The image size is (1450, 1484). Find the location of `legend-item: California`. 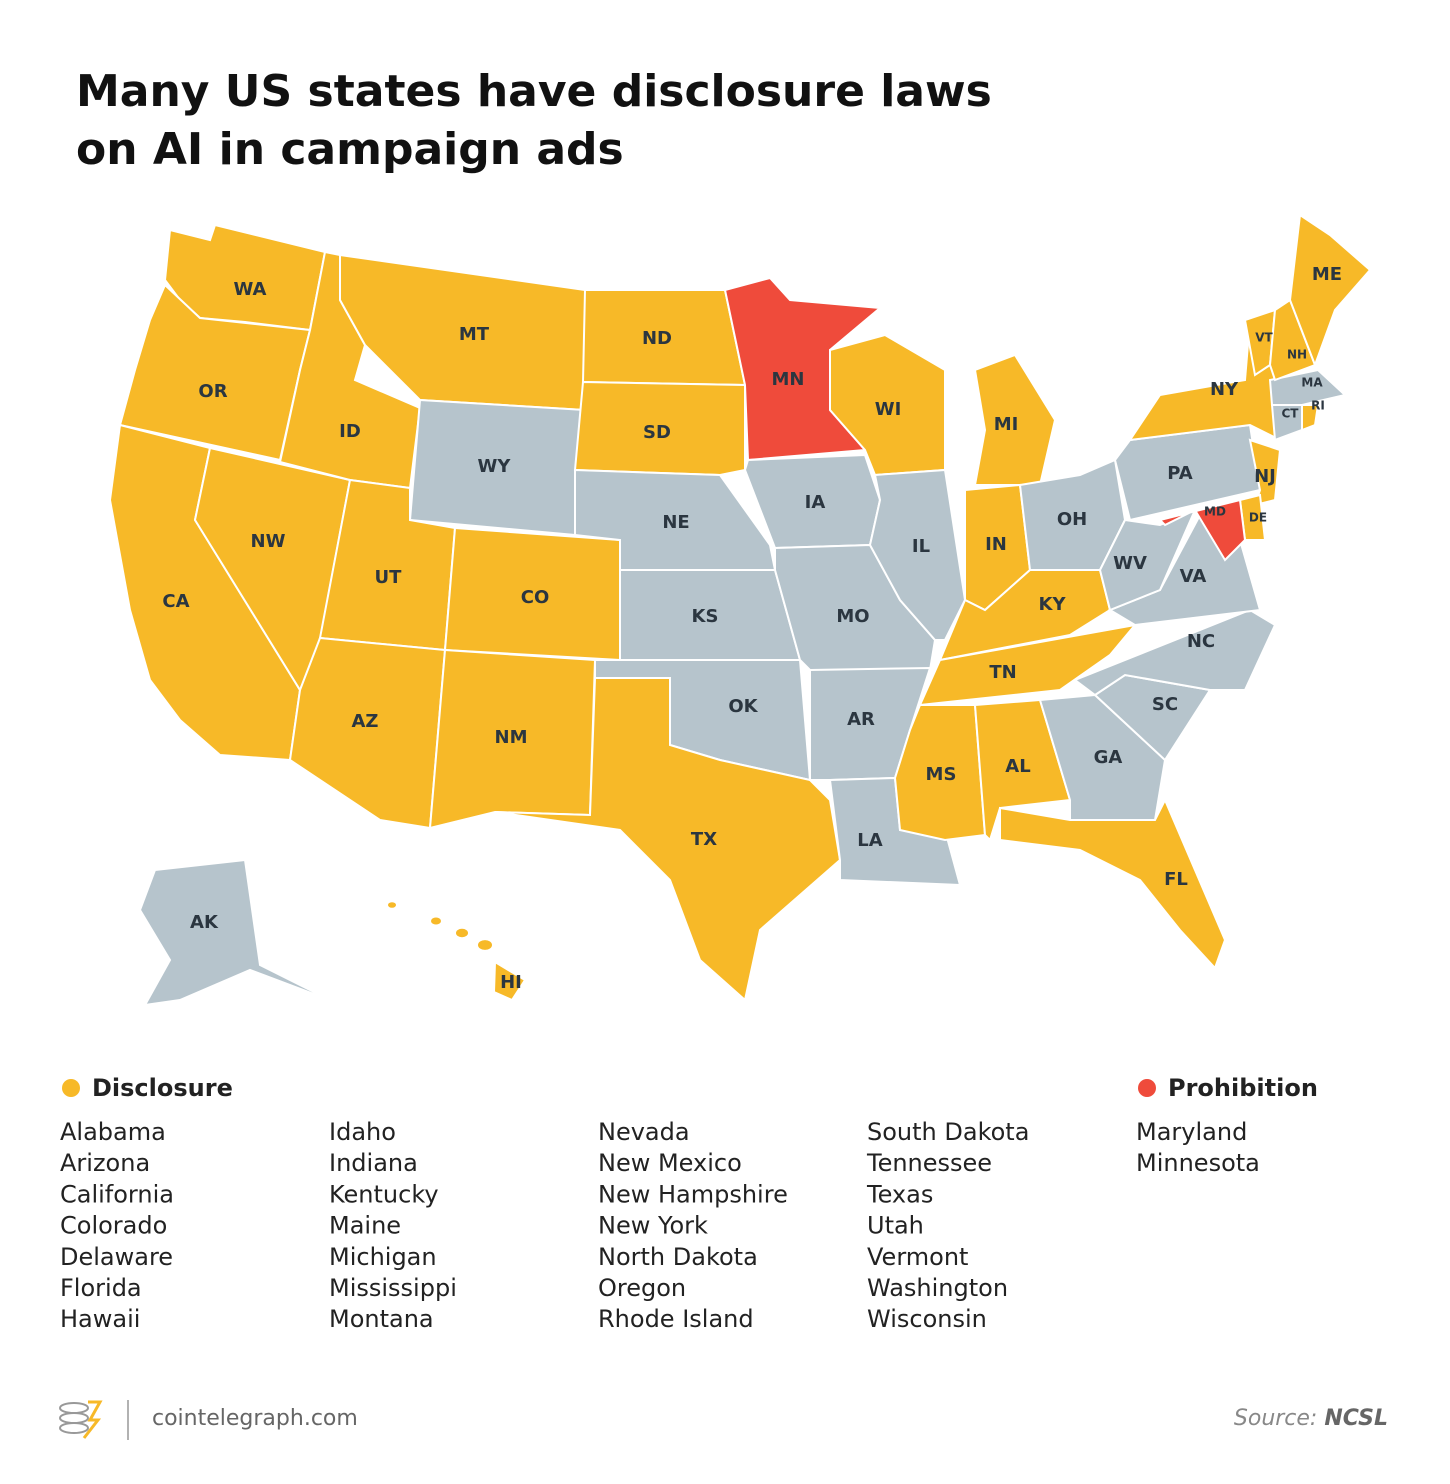

legend-item: California is located at coordinates (117, 1194).